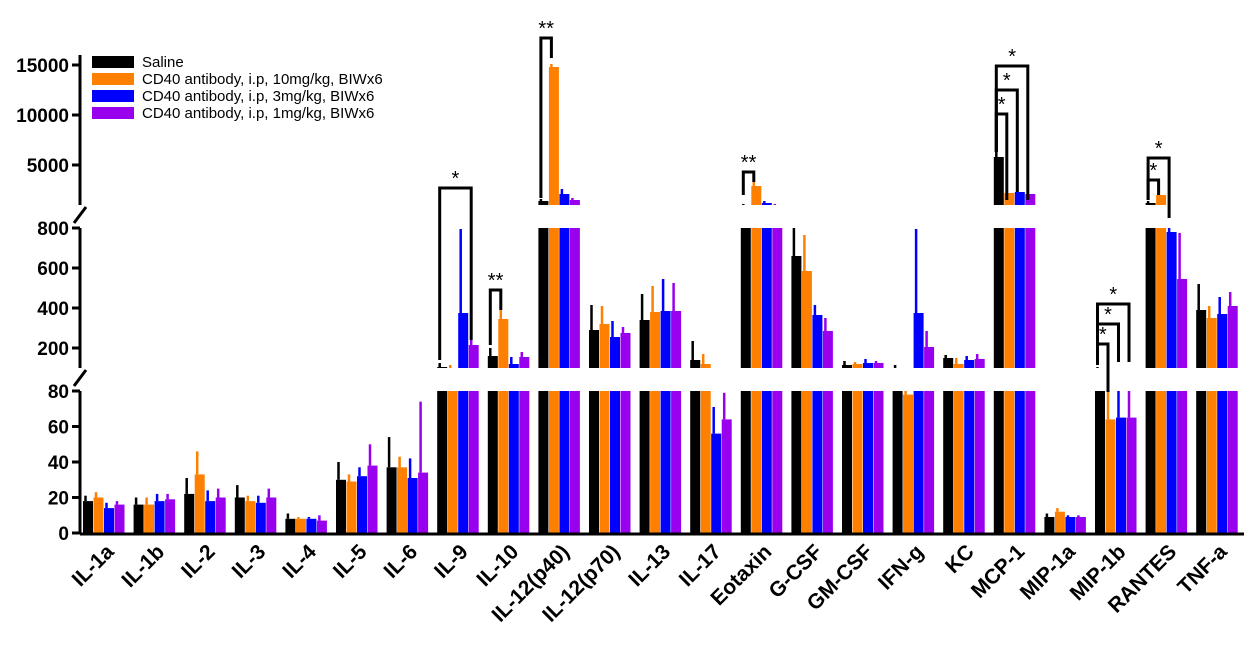 The image size is (1256, 662). Describe the element at coordinates (649, 565) in the screenshot. I see `category-label: IL-13` at that location.